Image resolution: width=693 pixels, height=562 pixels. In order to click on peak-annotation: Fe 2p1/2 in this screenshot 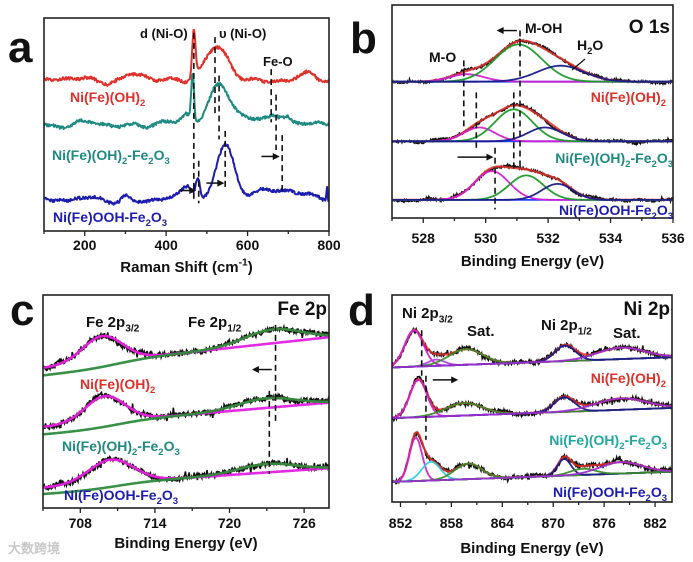, I will do `click(215, 324)`.